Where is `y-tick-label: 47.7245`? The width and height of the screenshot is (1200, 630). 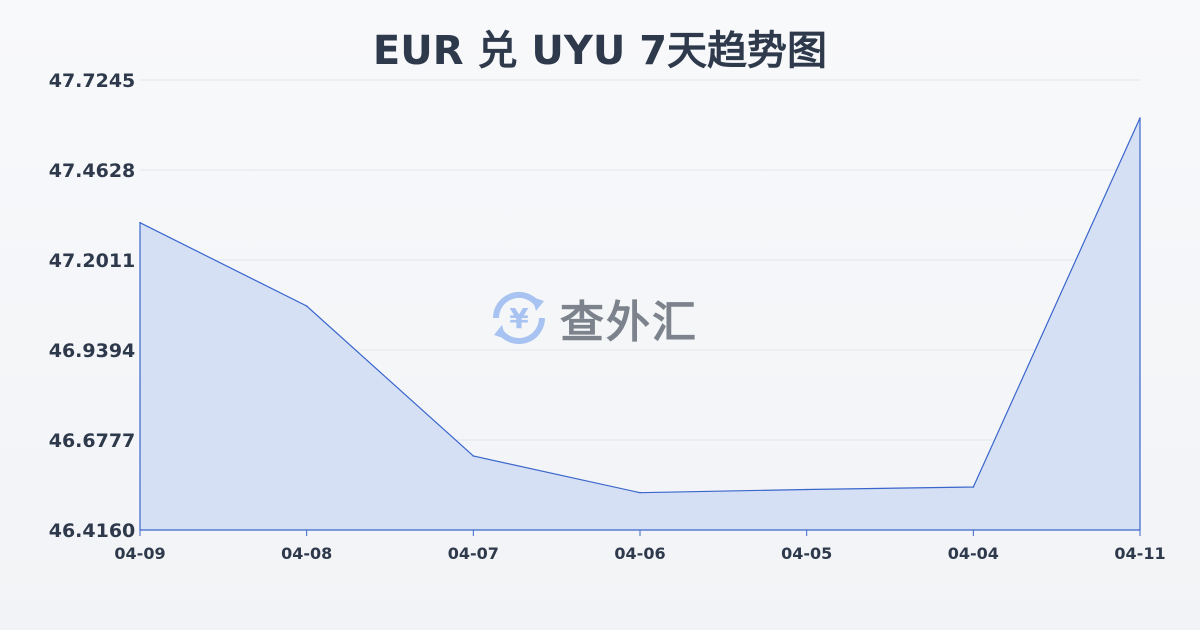 y-tick-label: 47.7245 is located at coordinates (92, 81).